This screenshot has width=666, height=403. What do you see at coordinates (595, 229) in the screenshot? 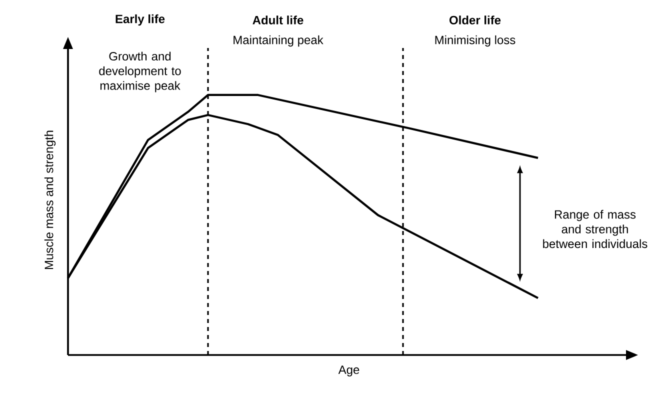
I see `text: Range of mass and strength between individuals` at bounding box center [595, 229].